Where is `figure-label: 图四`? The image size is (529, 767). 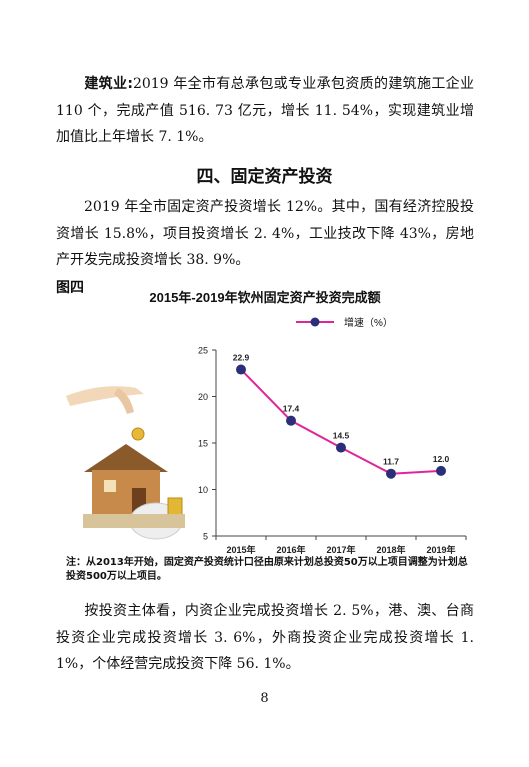 figure-label: 图四 is located at coordinates (70, 288).